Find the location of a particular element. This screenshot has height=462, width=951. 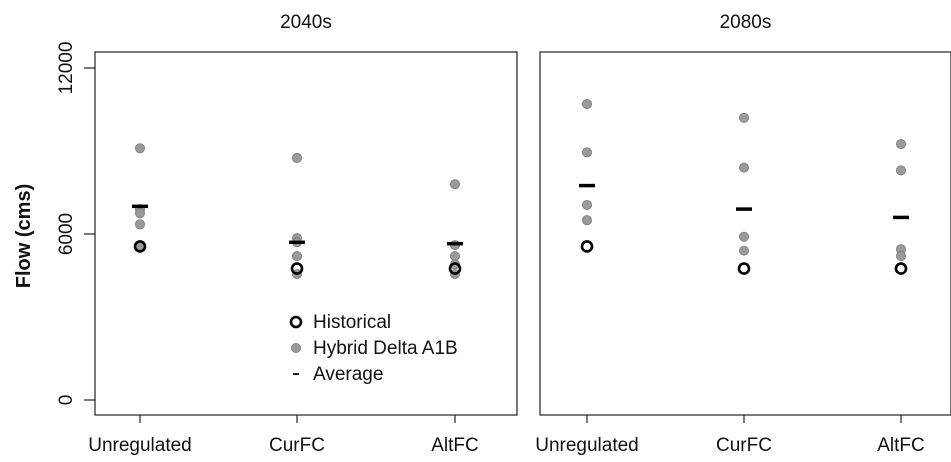

legend-entry: Average is located at coordinates (338, 374).